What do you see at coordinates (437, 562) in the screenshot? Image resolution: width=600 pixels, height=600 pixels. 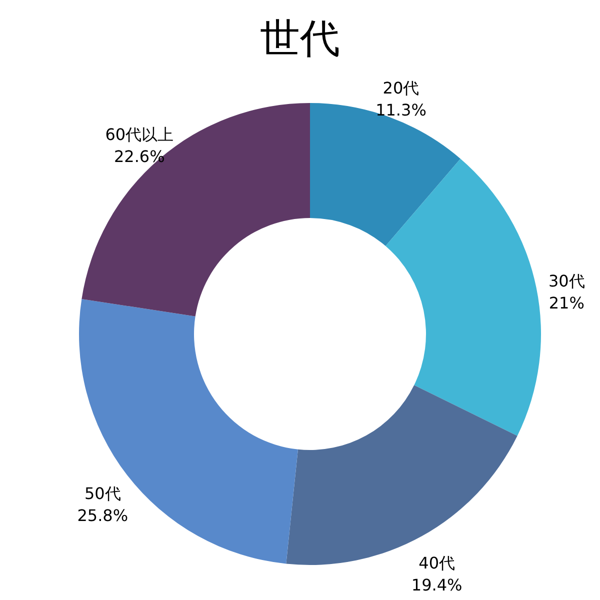 I see `slice-label: 40代` at bounding box center [437, 562].